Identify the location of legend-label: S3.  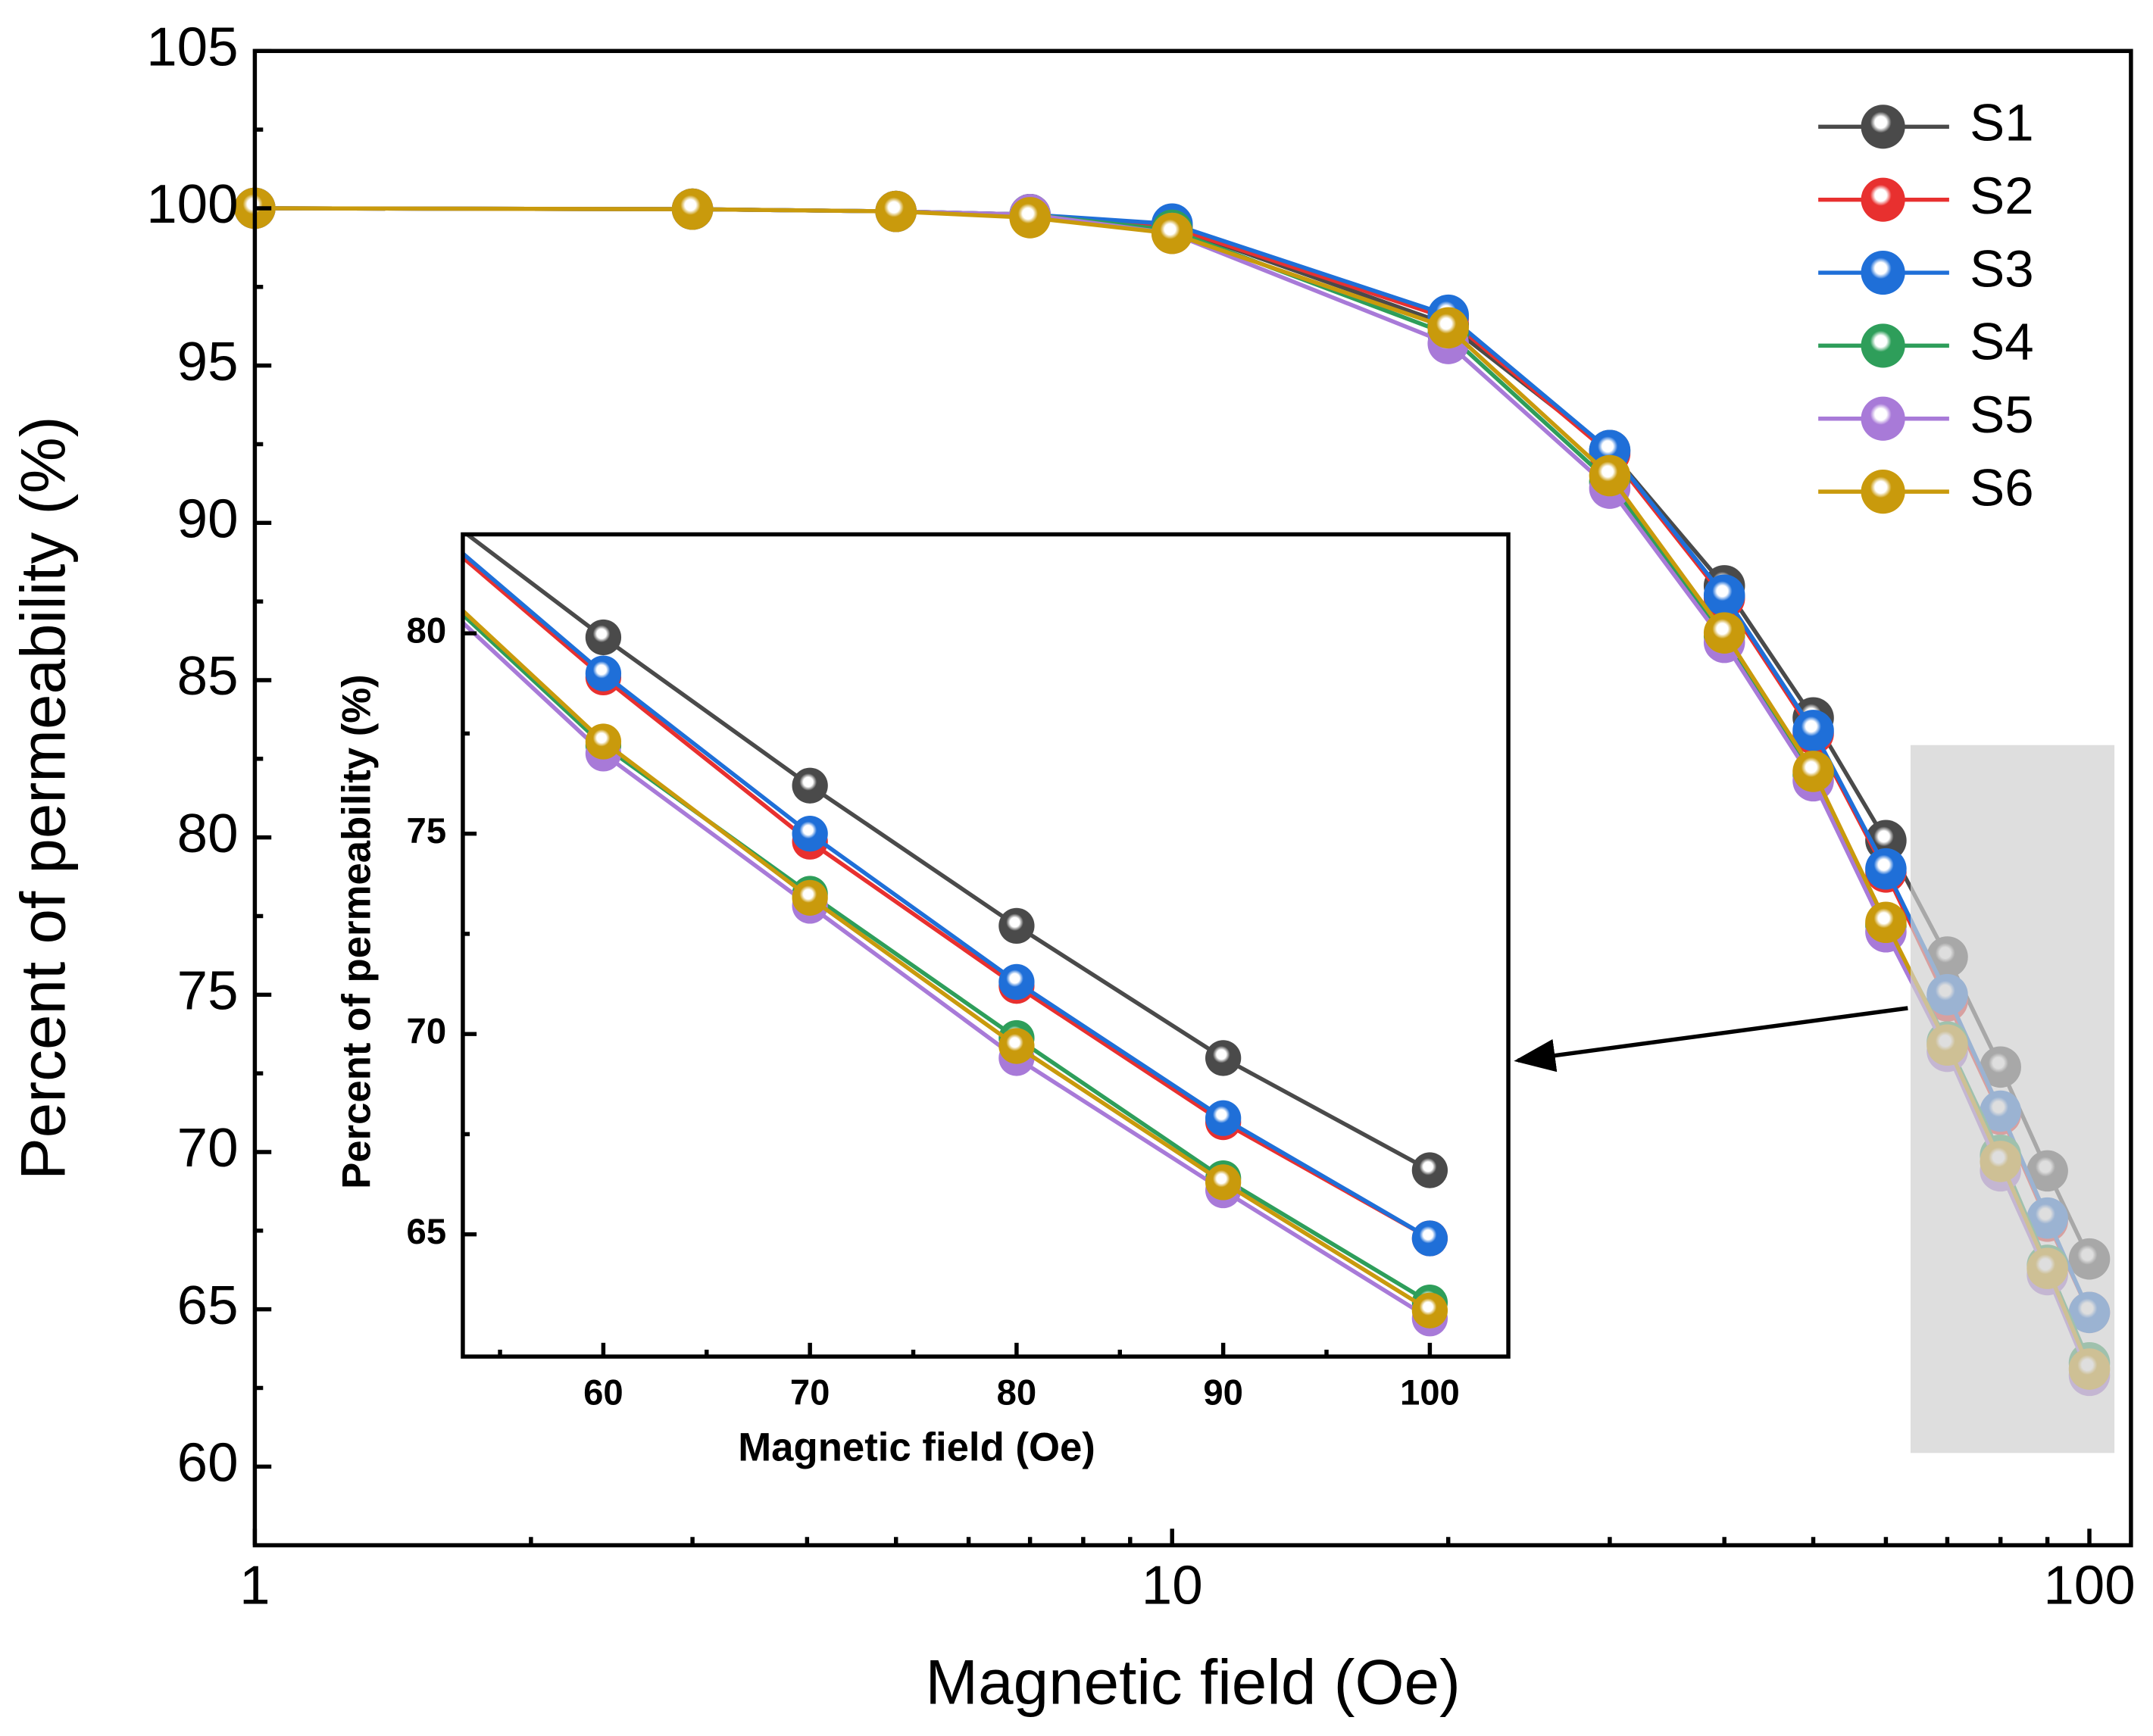
(2002, 268).